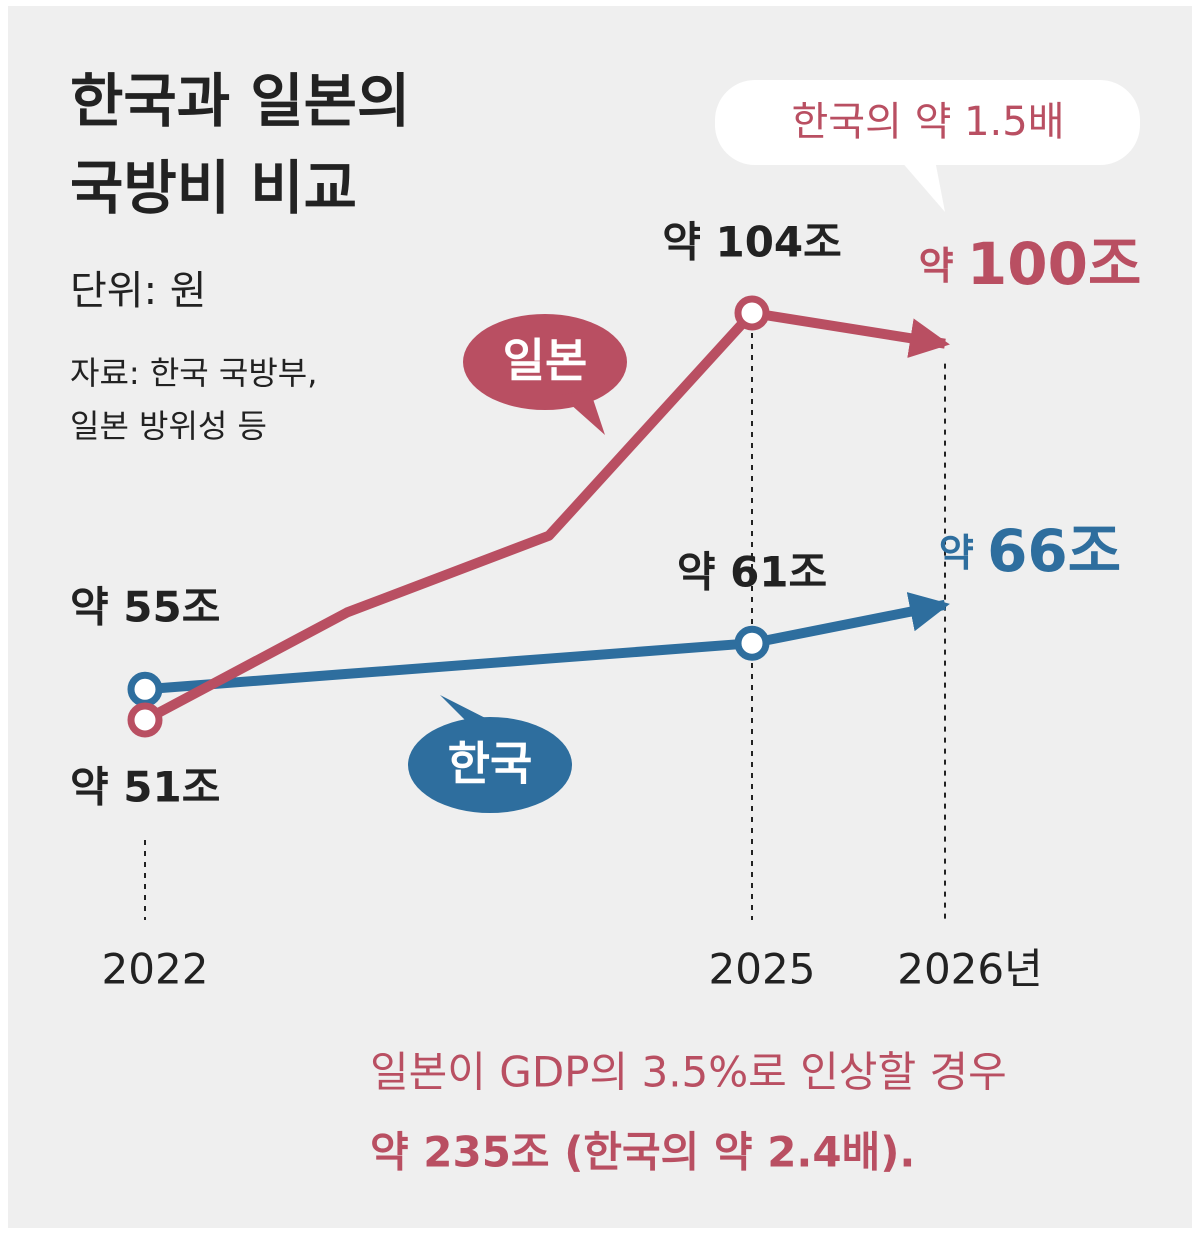  Describe the element at coordinates (490, 764) in the screenshot. I see `legend-label: 한국` at that location.